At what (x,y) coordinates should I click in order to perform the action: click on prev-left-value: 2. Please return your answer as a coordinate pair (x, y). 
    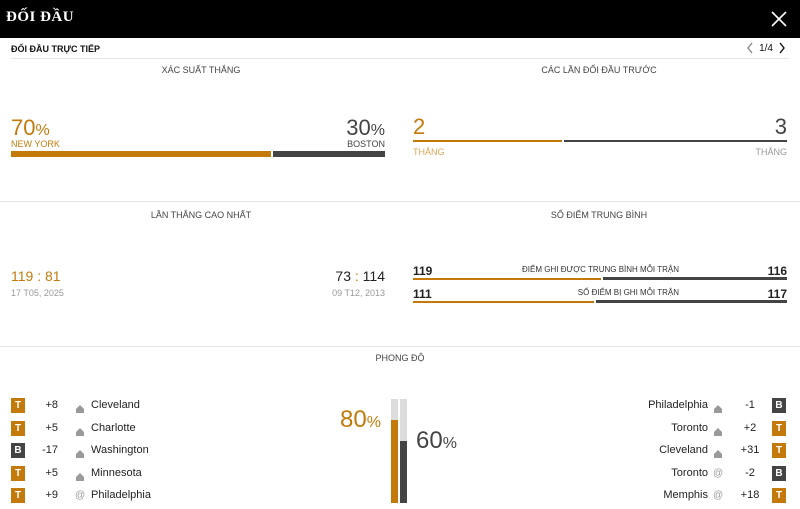
    Looking at the image, I should click on (419, 126).